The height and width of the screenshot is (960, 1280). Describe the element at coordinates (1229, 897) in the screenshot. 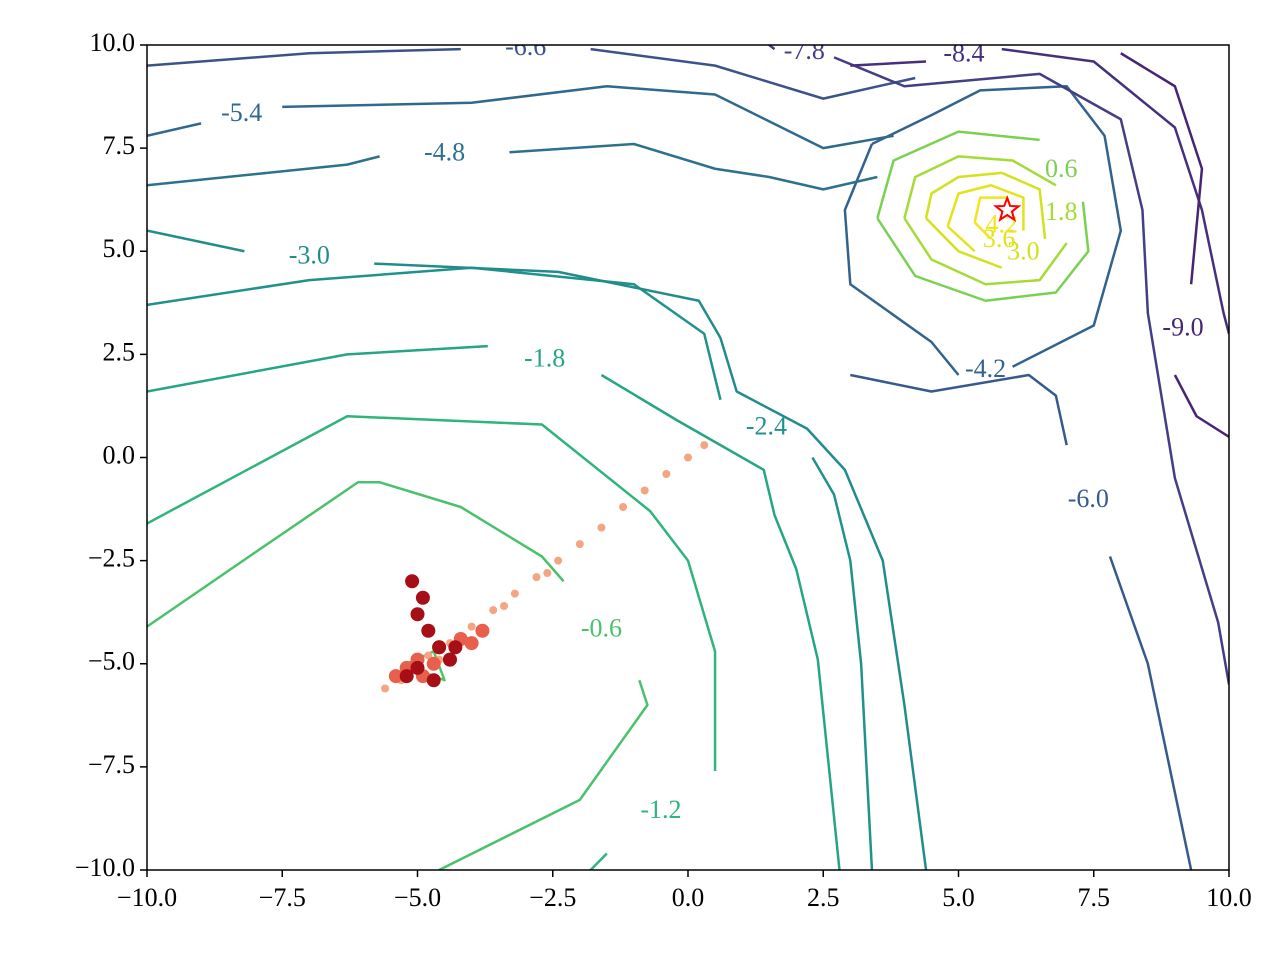

I see `x-tick-label: 10.0` at that location.